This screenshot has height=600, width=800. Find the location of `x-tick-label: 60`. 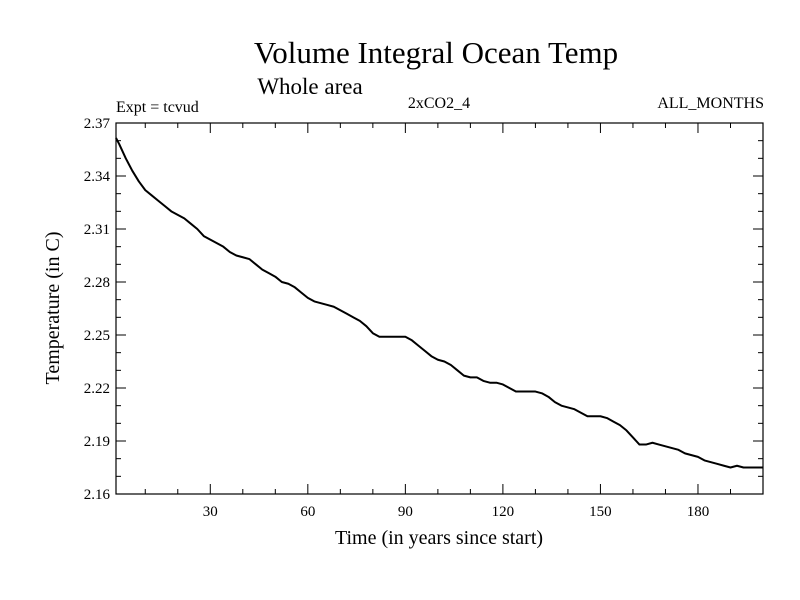

x-tick-label: 60 is located at coordinates (307, 512).